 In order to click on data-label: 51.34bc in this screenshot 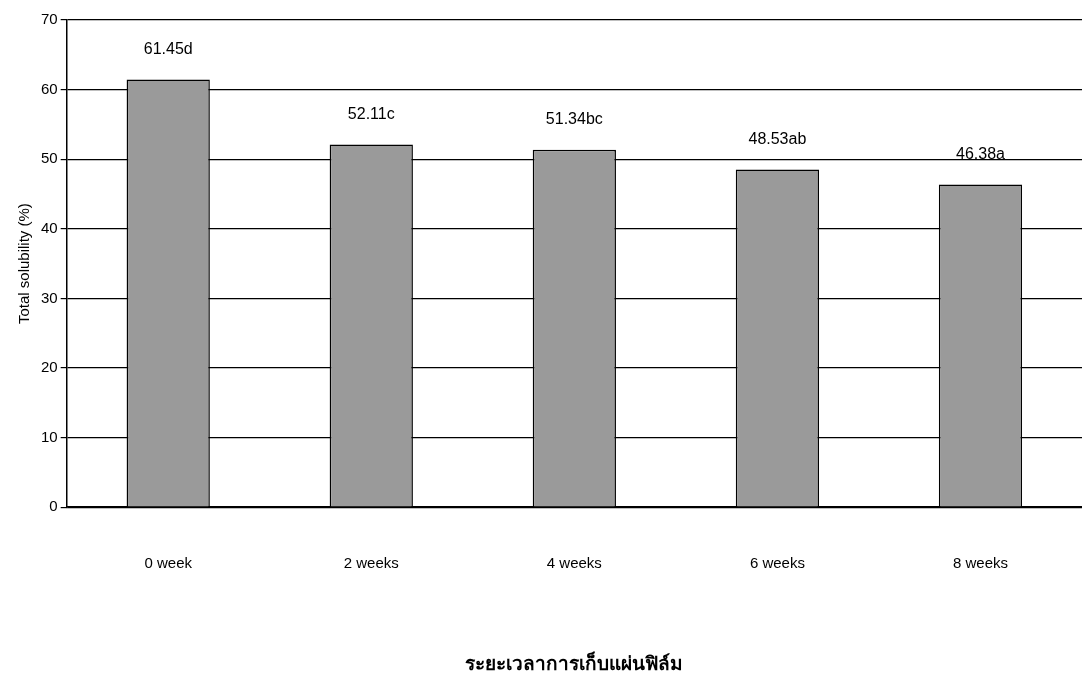, I will do `click(574, 119)`.